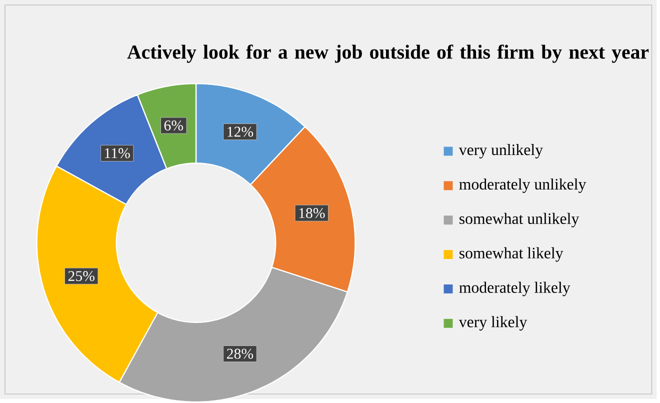 The width and height of the screenshot is (660, 403). What do you see at coordinates (388, 54) in the screenshot?
I see `chart-title: Actively look for a new job outside of this firm by next year` at bounding box center [388, 54].